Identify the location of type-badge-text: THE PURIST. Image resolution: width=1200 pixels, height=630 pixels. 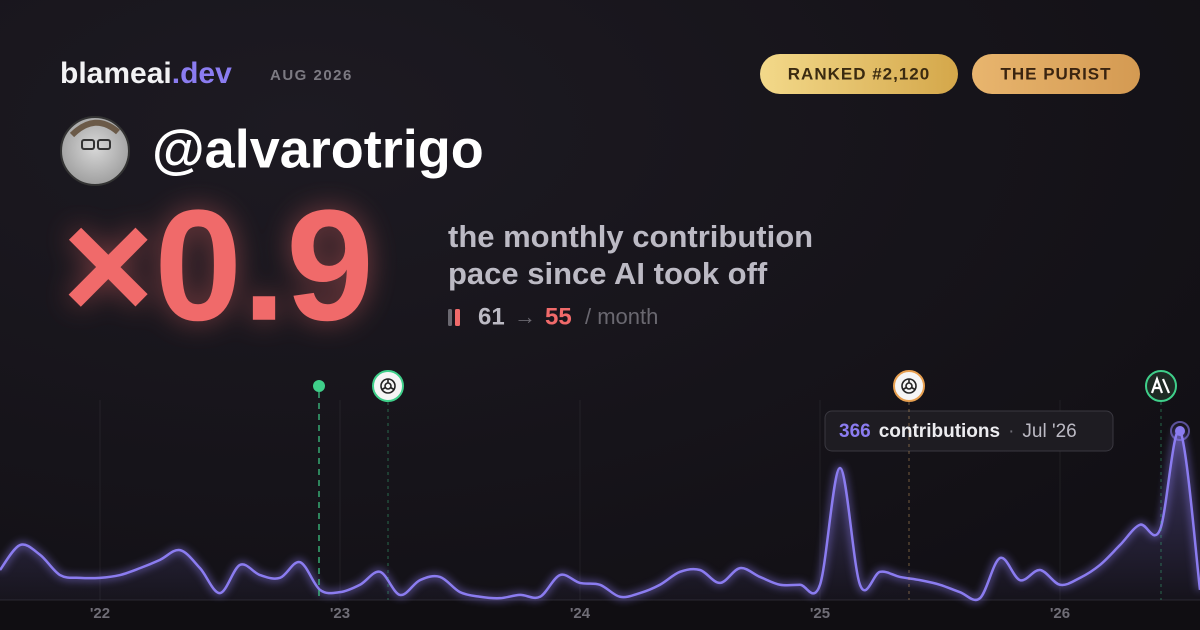
(1055, 73).